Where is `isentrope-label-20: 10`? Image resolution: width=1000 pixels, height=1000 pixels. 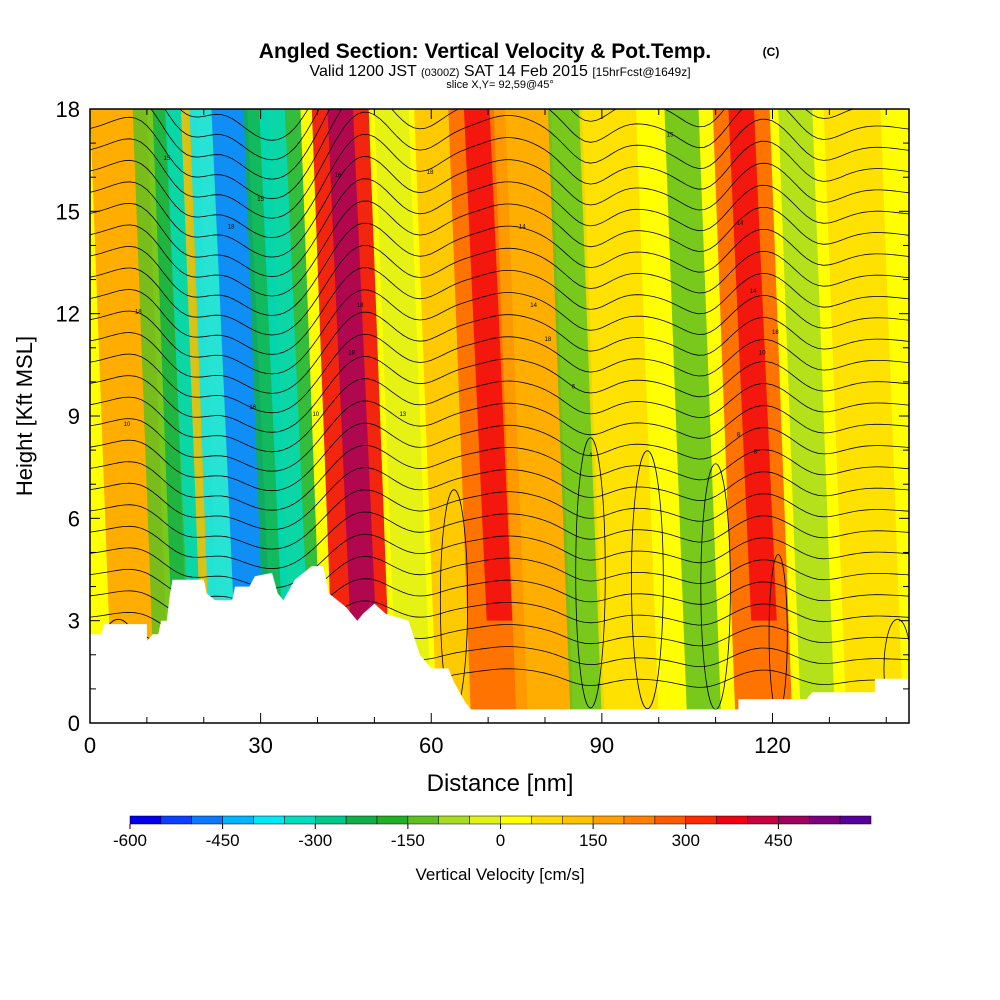
isentrope-label-20: 10 is located at coordinates (762, 354).